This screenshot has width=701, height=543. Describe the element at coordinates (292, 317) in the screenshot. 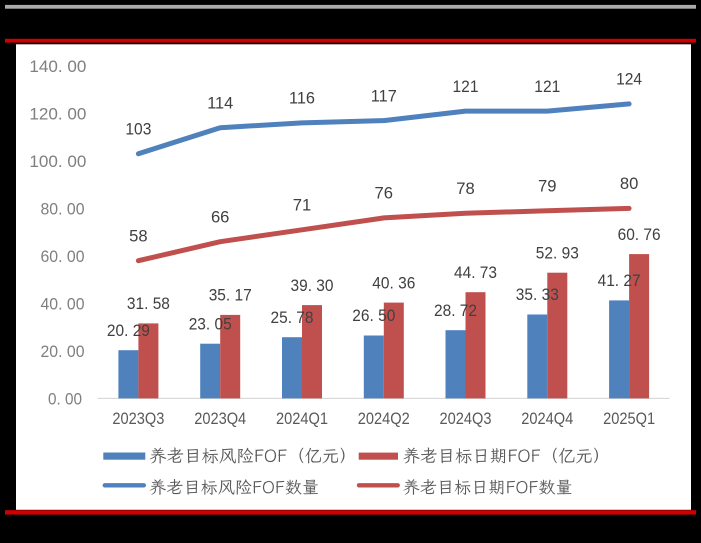

I see `svg-text: 25. 78` at that location.